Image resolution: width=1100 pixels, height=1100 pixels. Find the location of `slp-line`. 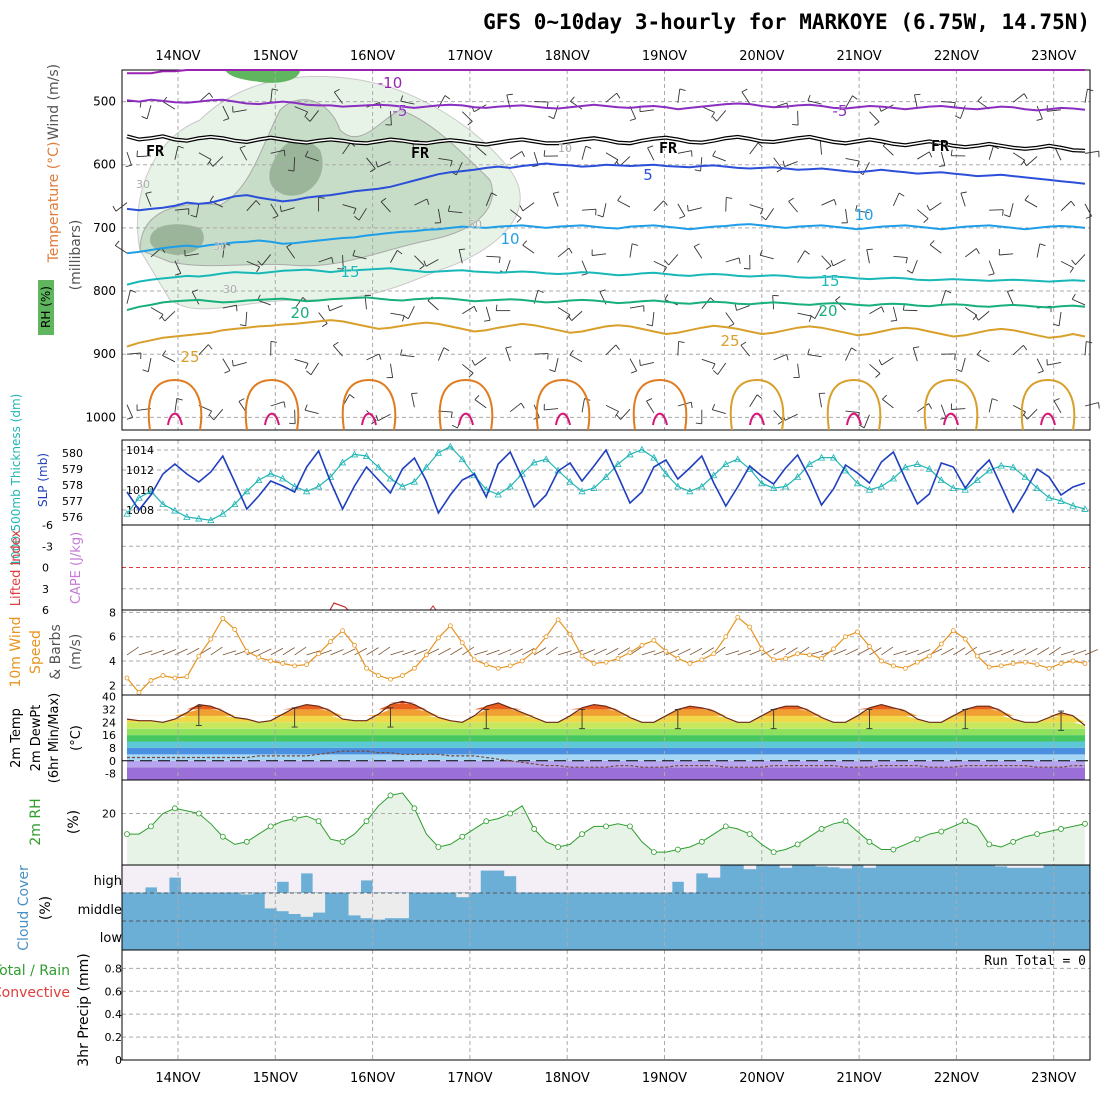

slp-line is located at coordinates (606, 481).